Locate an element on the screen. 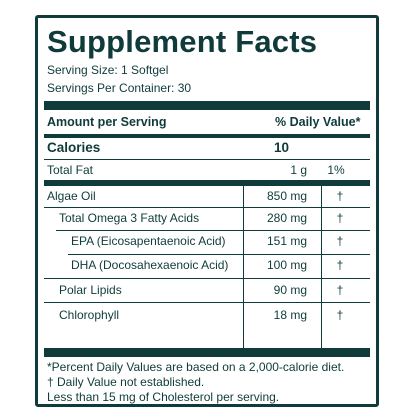  ingredient-name: Chlorophyll is located at coordinates (89, 315).